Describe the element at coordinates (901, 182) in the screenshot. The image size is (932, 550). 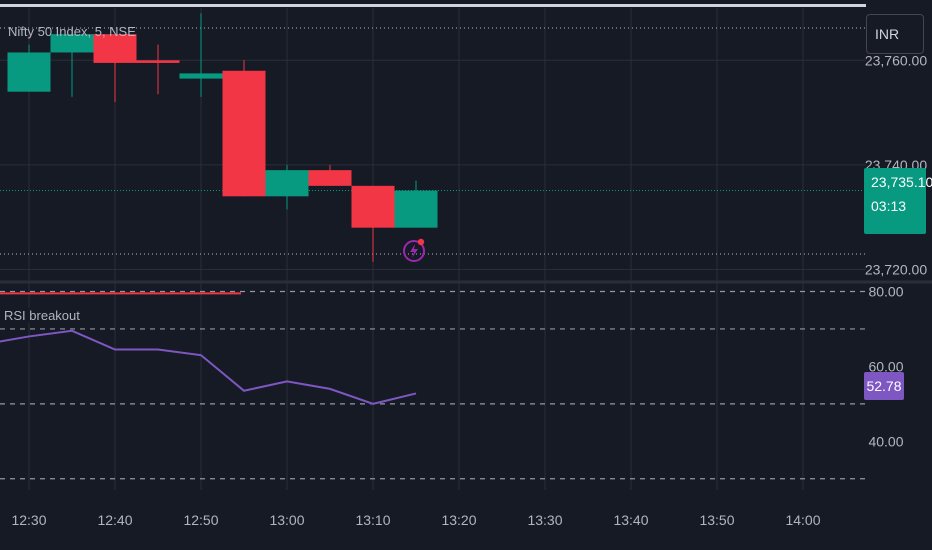
I see `last-price-value: 23,735.10` at that location.